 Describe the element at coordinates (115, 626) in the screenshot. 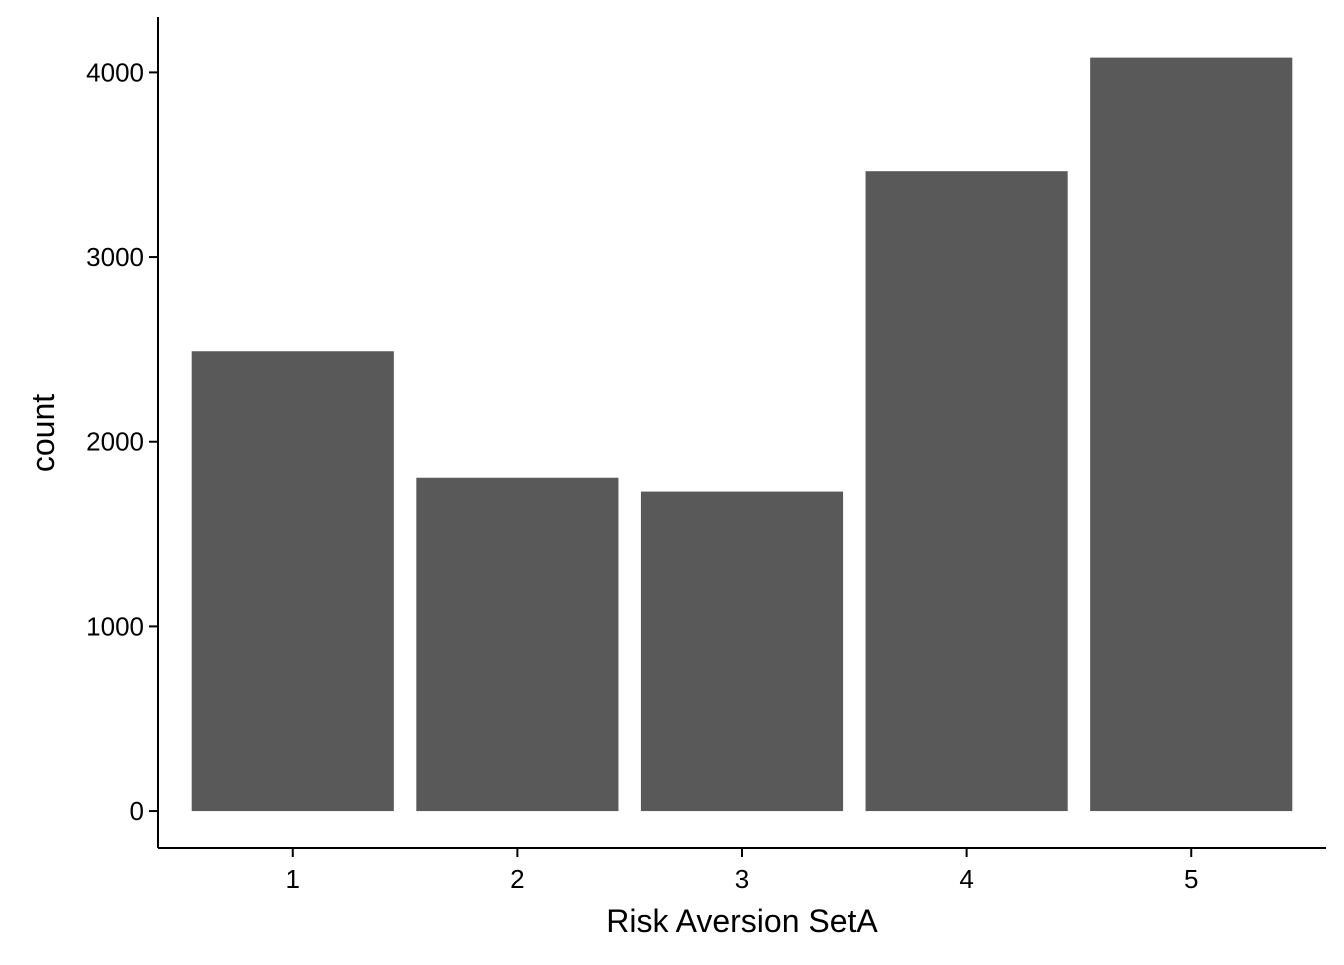

I see `y-tick-label: 1000` at that location.